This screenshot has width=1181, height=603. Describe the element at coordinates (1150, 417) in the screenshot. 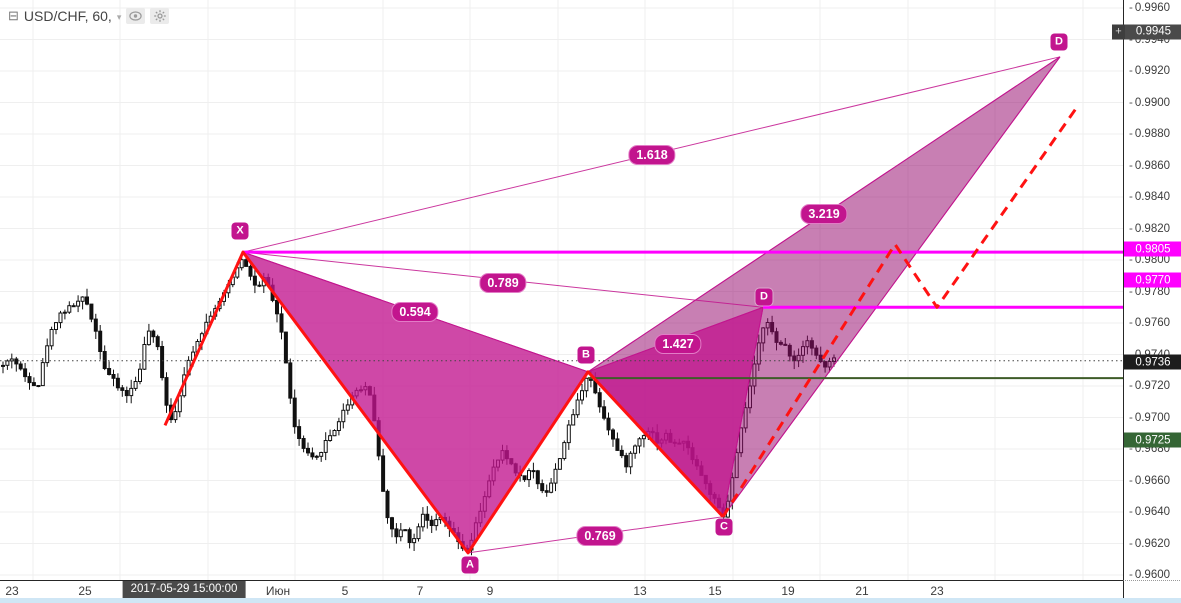

I see `price-tick: -0.9700` at that location.